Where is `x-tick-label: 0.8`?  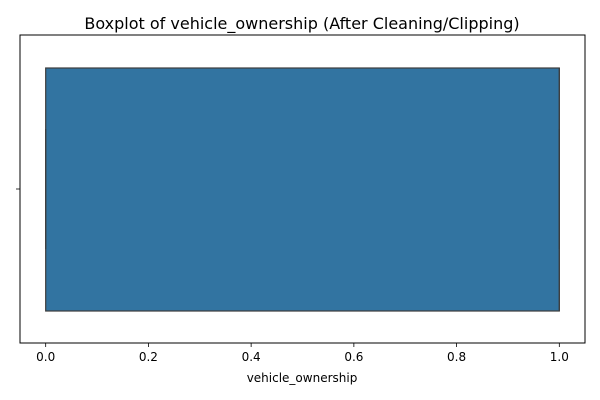
x-tick-label: 0.8 is located at coordinates (456, 357).